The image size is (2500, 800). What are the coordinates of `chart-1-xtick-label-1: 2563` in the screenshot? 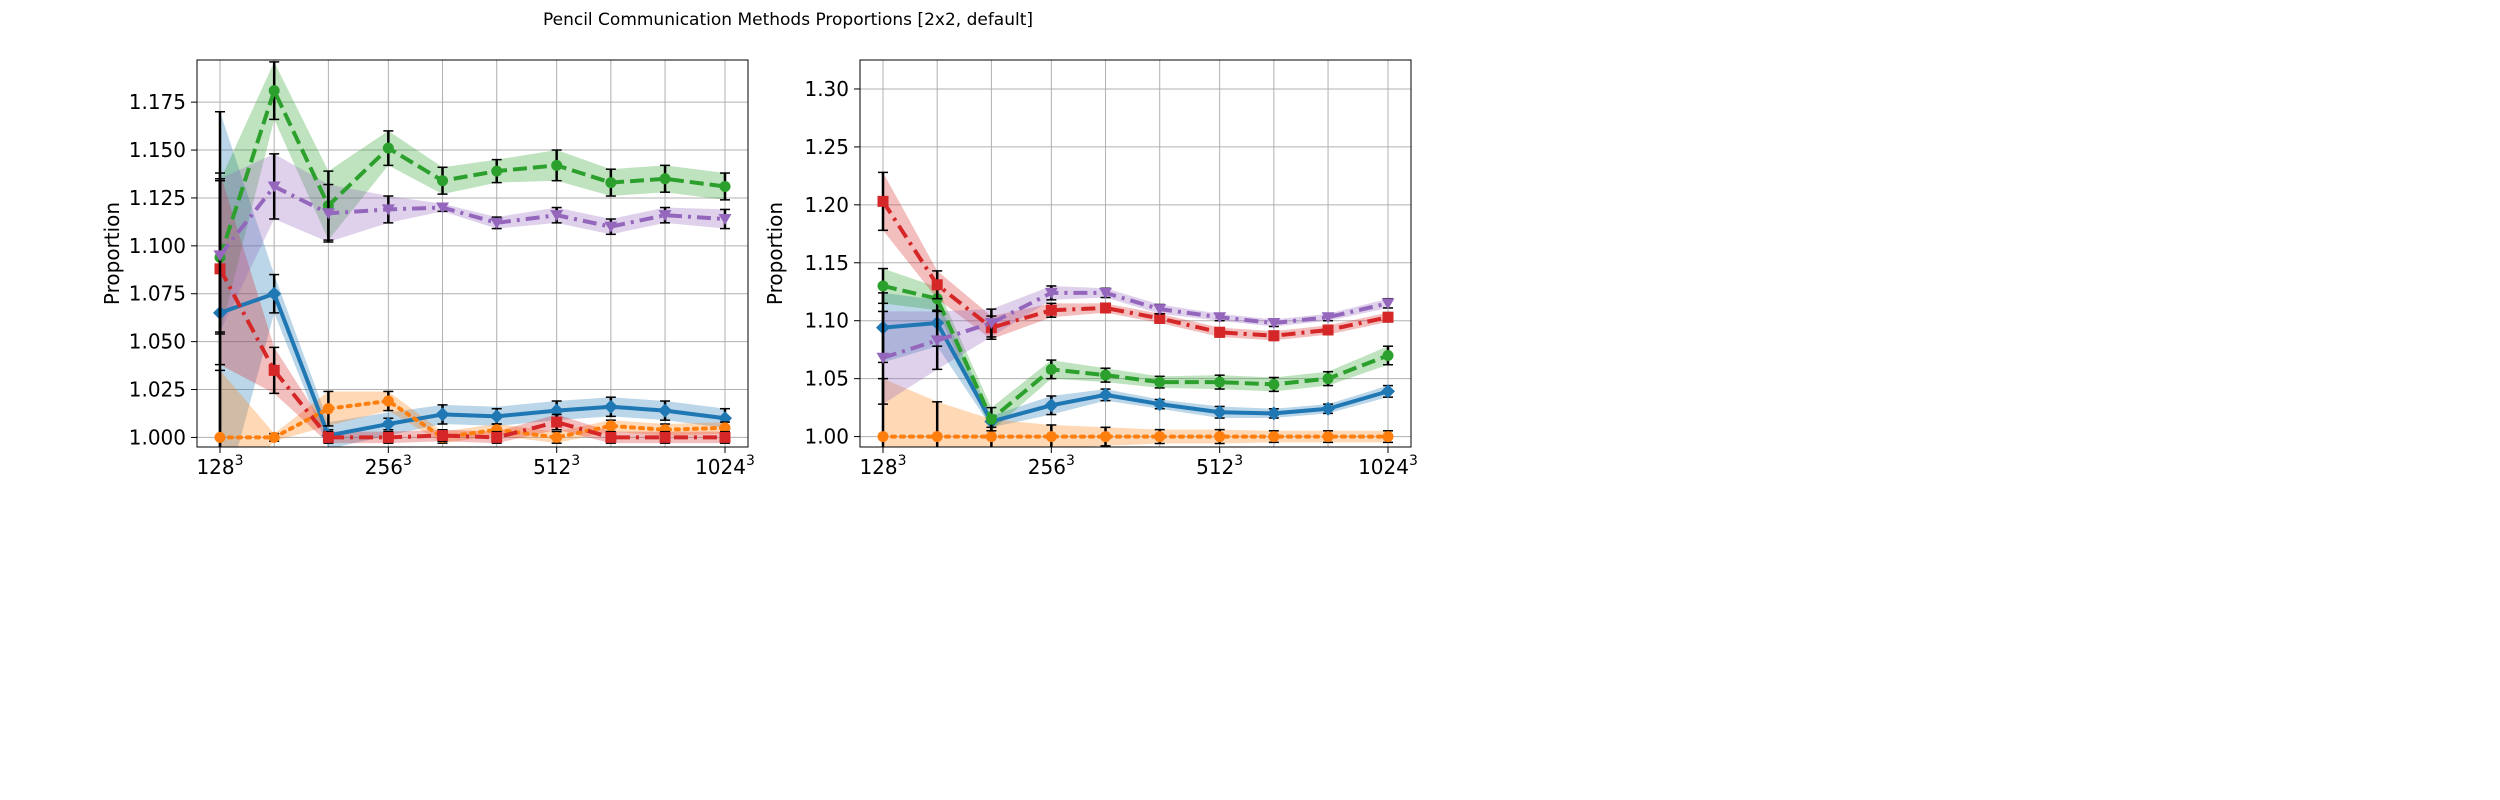 It's located at (388, 466).